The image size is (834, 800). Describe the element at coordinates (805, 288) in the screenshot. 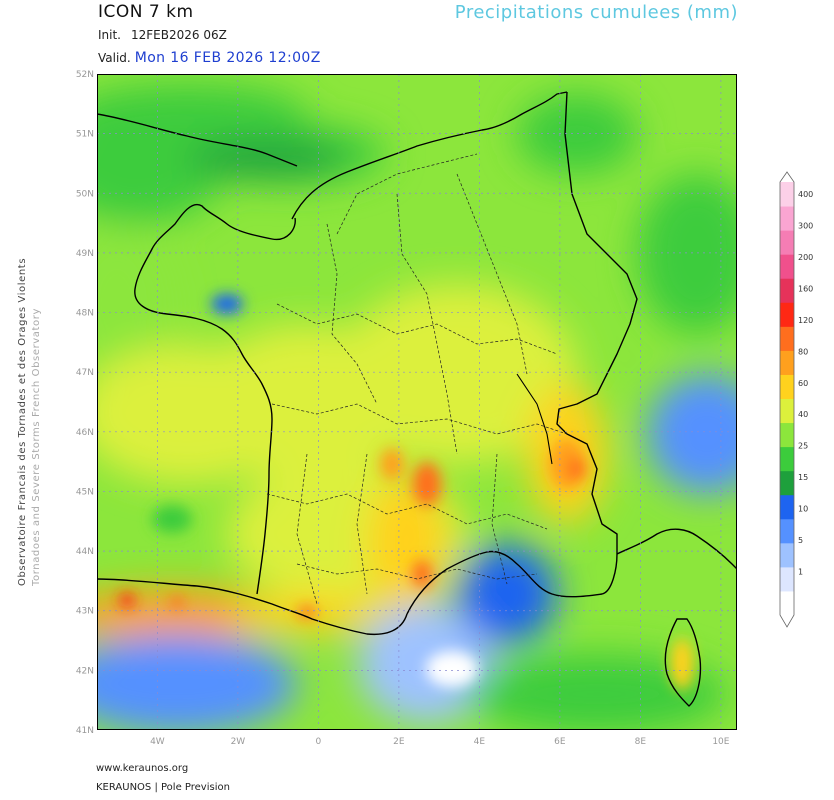

I see `colorbar-level-label: 160` at that location.